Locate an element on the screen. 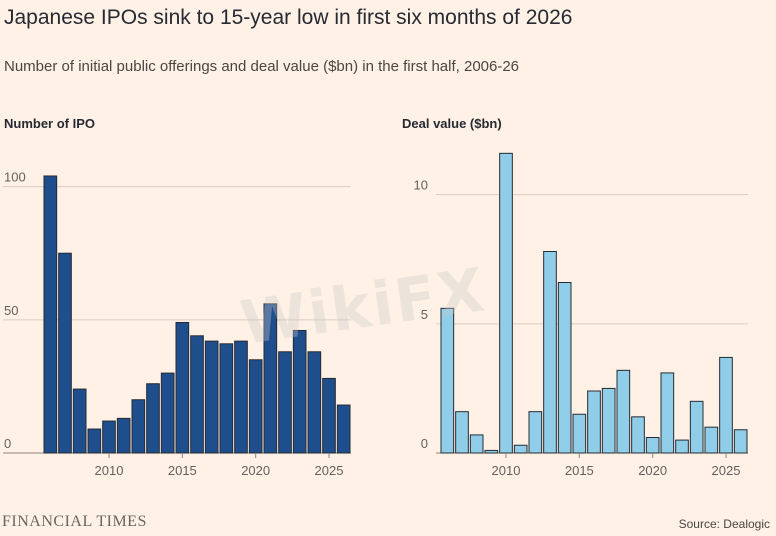  ipo-bar-2024 is located at coordinates (314, 402).